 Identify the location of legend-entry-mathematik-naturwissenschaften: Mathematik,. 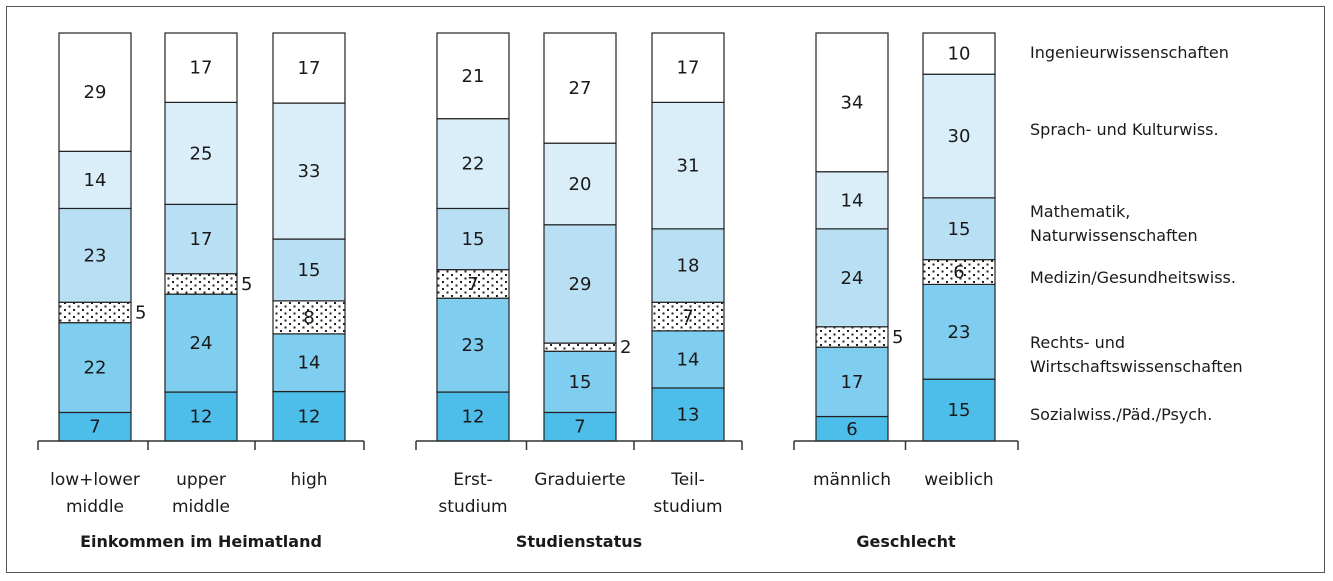
(1080, 211).